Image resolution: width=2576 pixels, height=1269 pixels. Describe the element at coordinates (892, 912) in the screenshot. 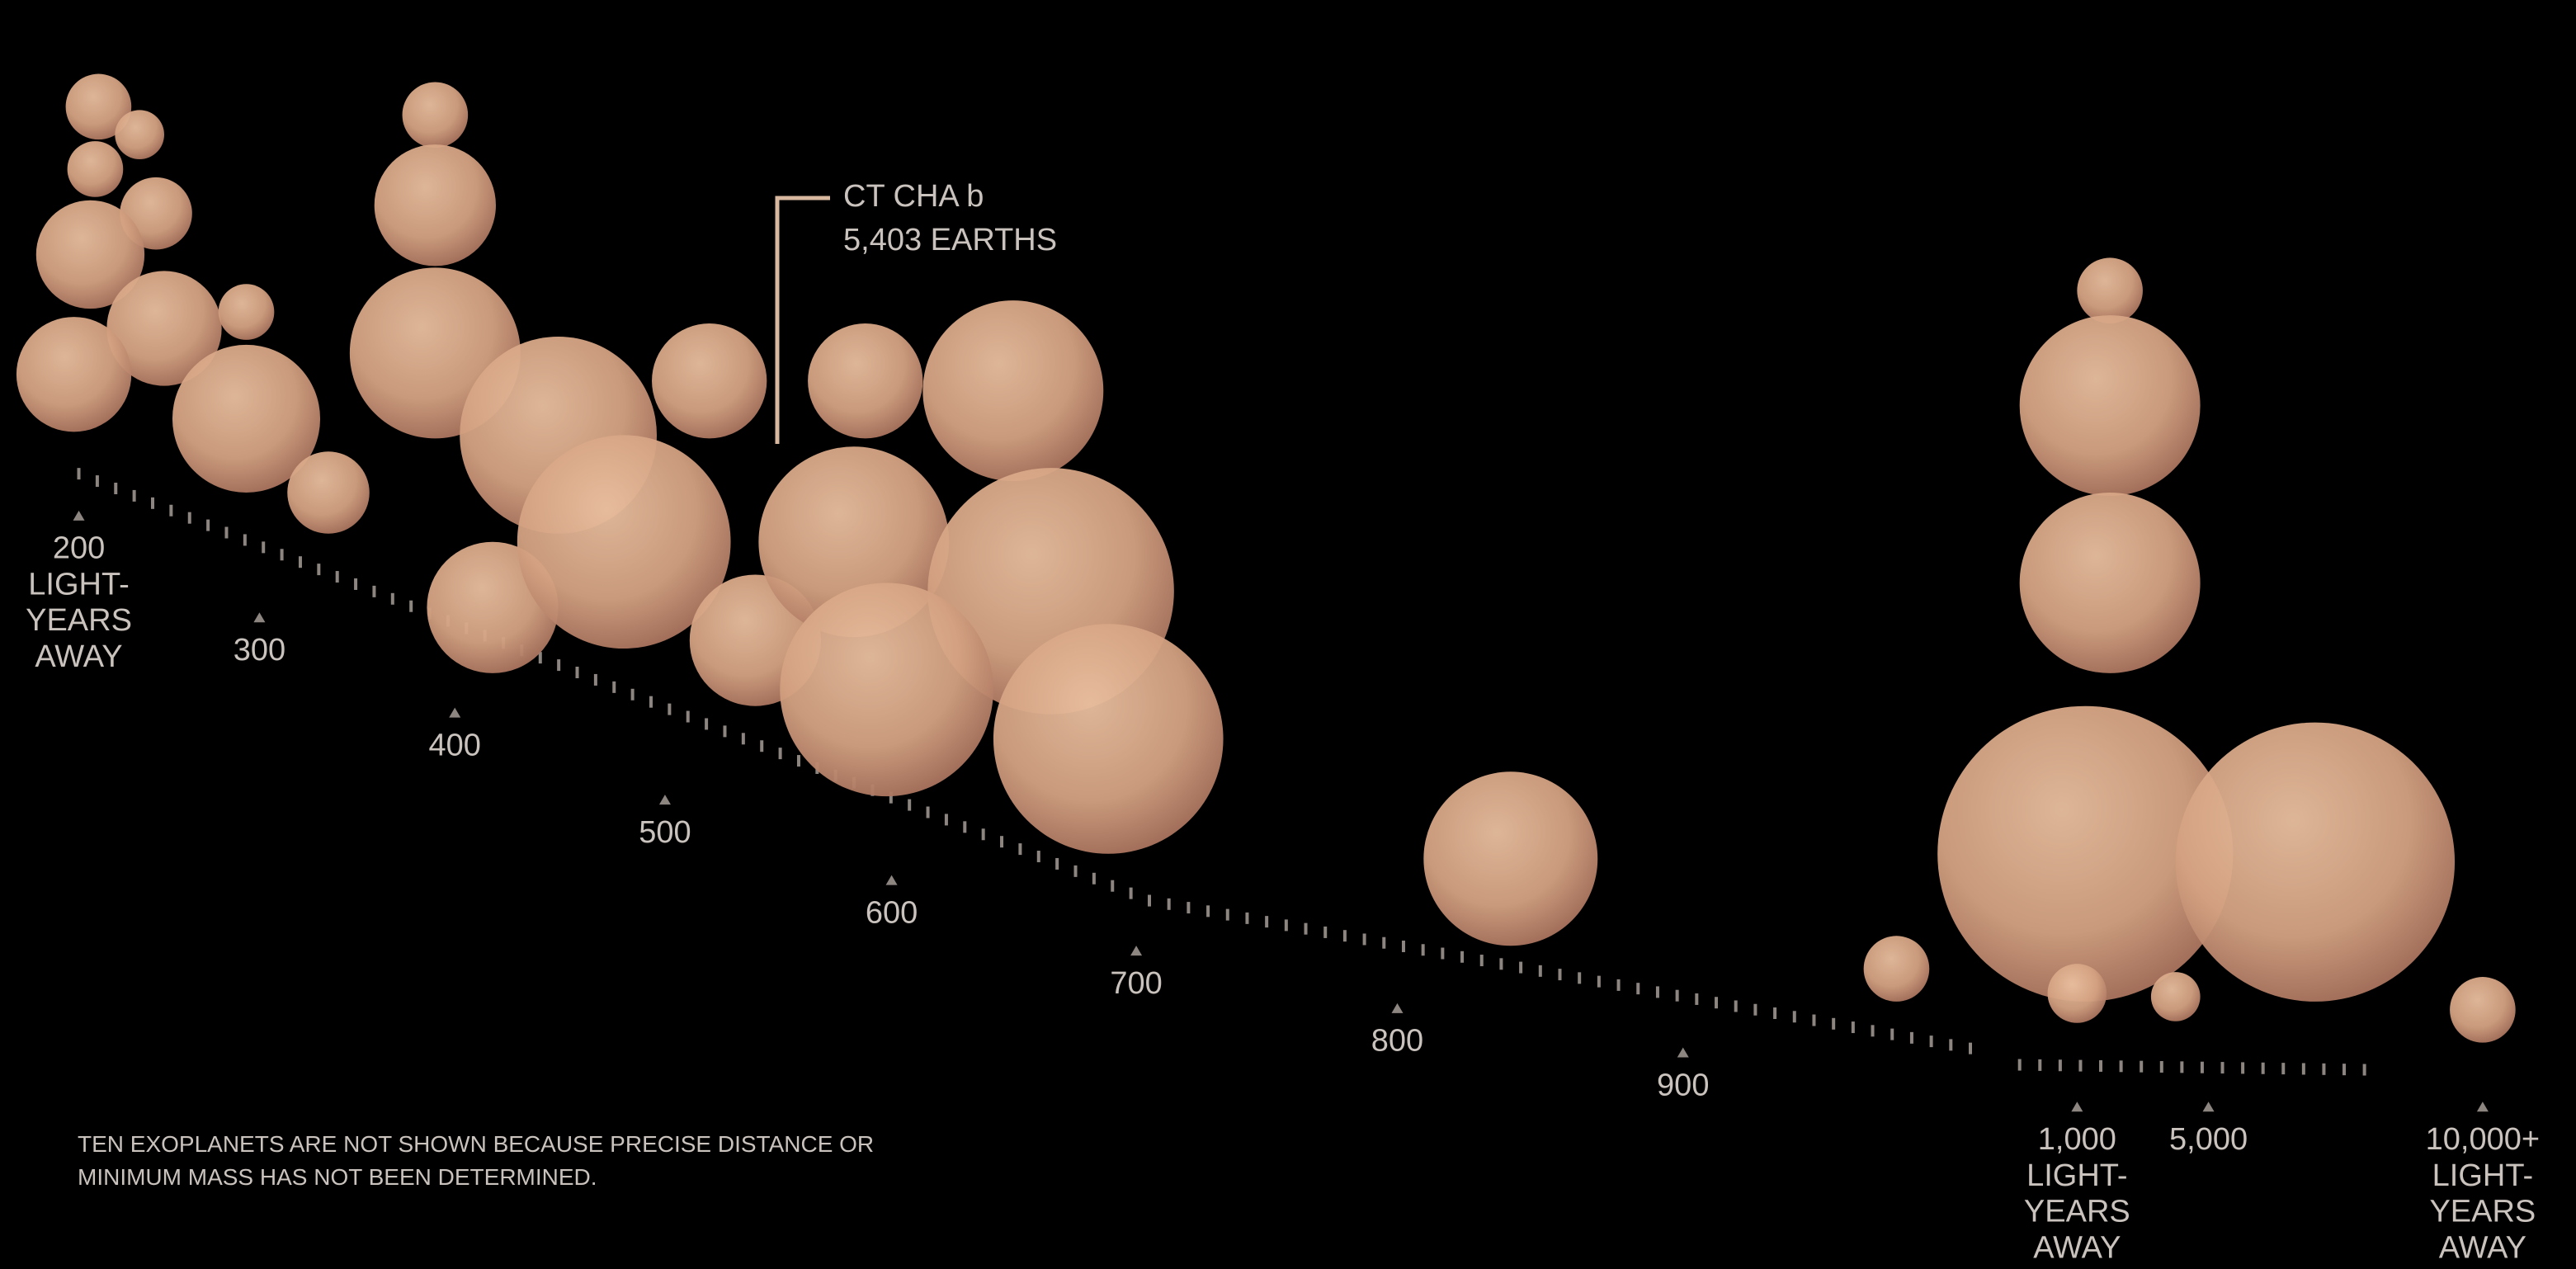

I see `axis-label: 600` at that location.